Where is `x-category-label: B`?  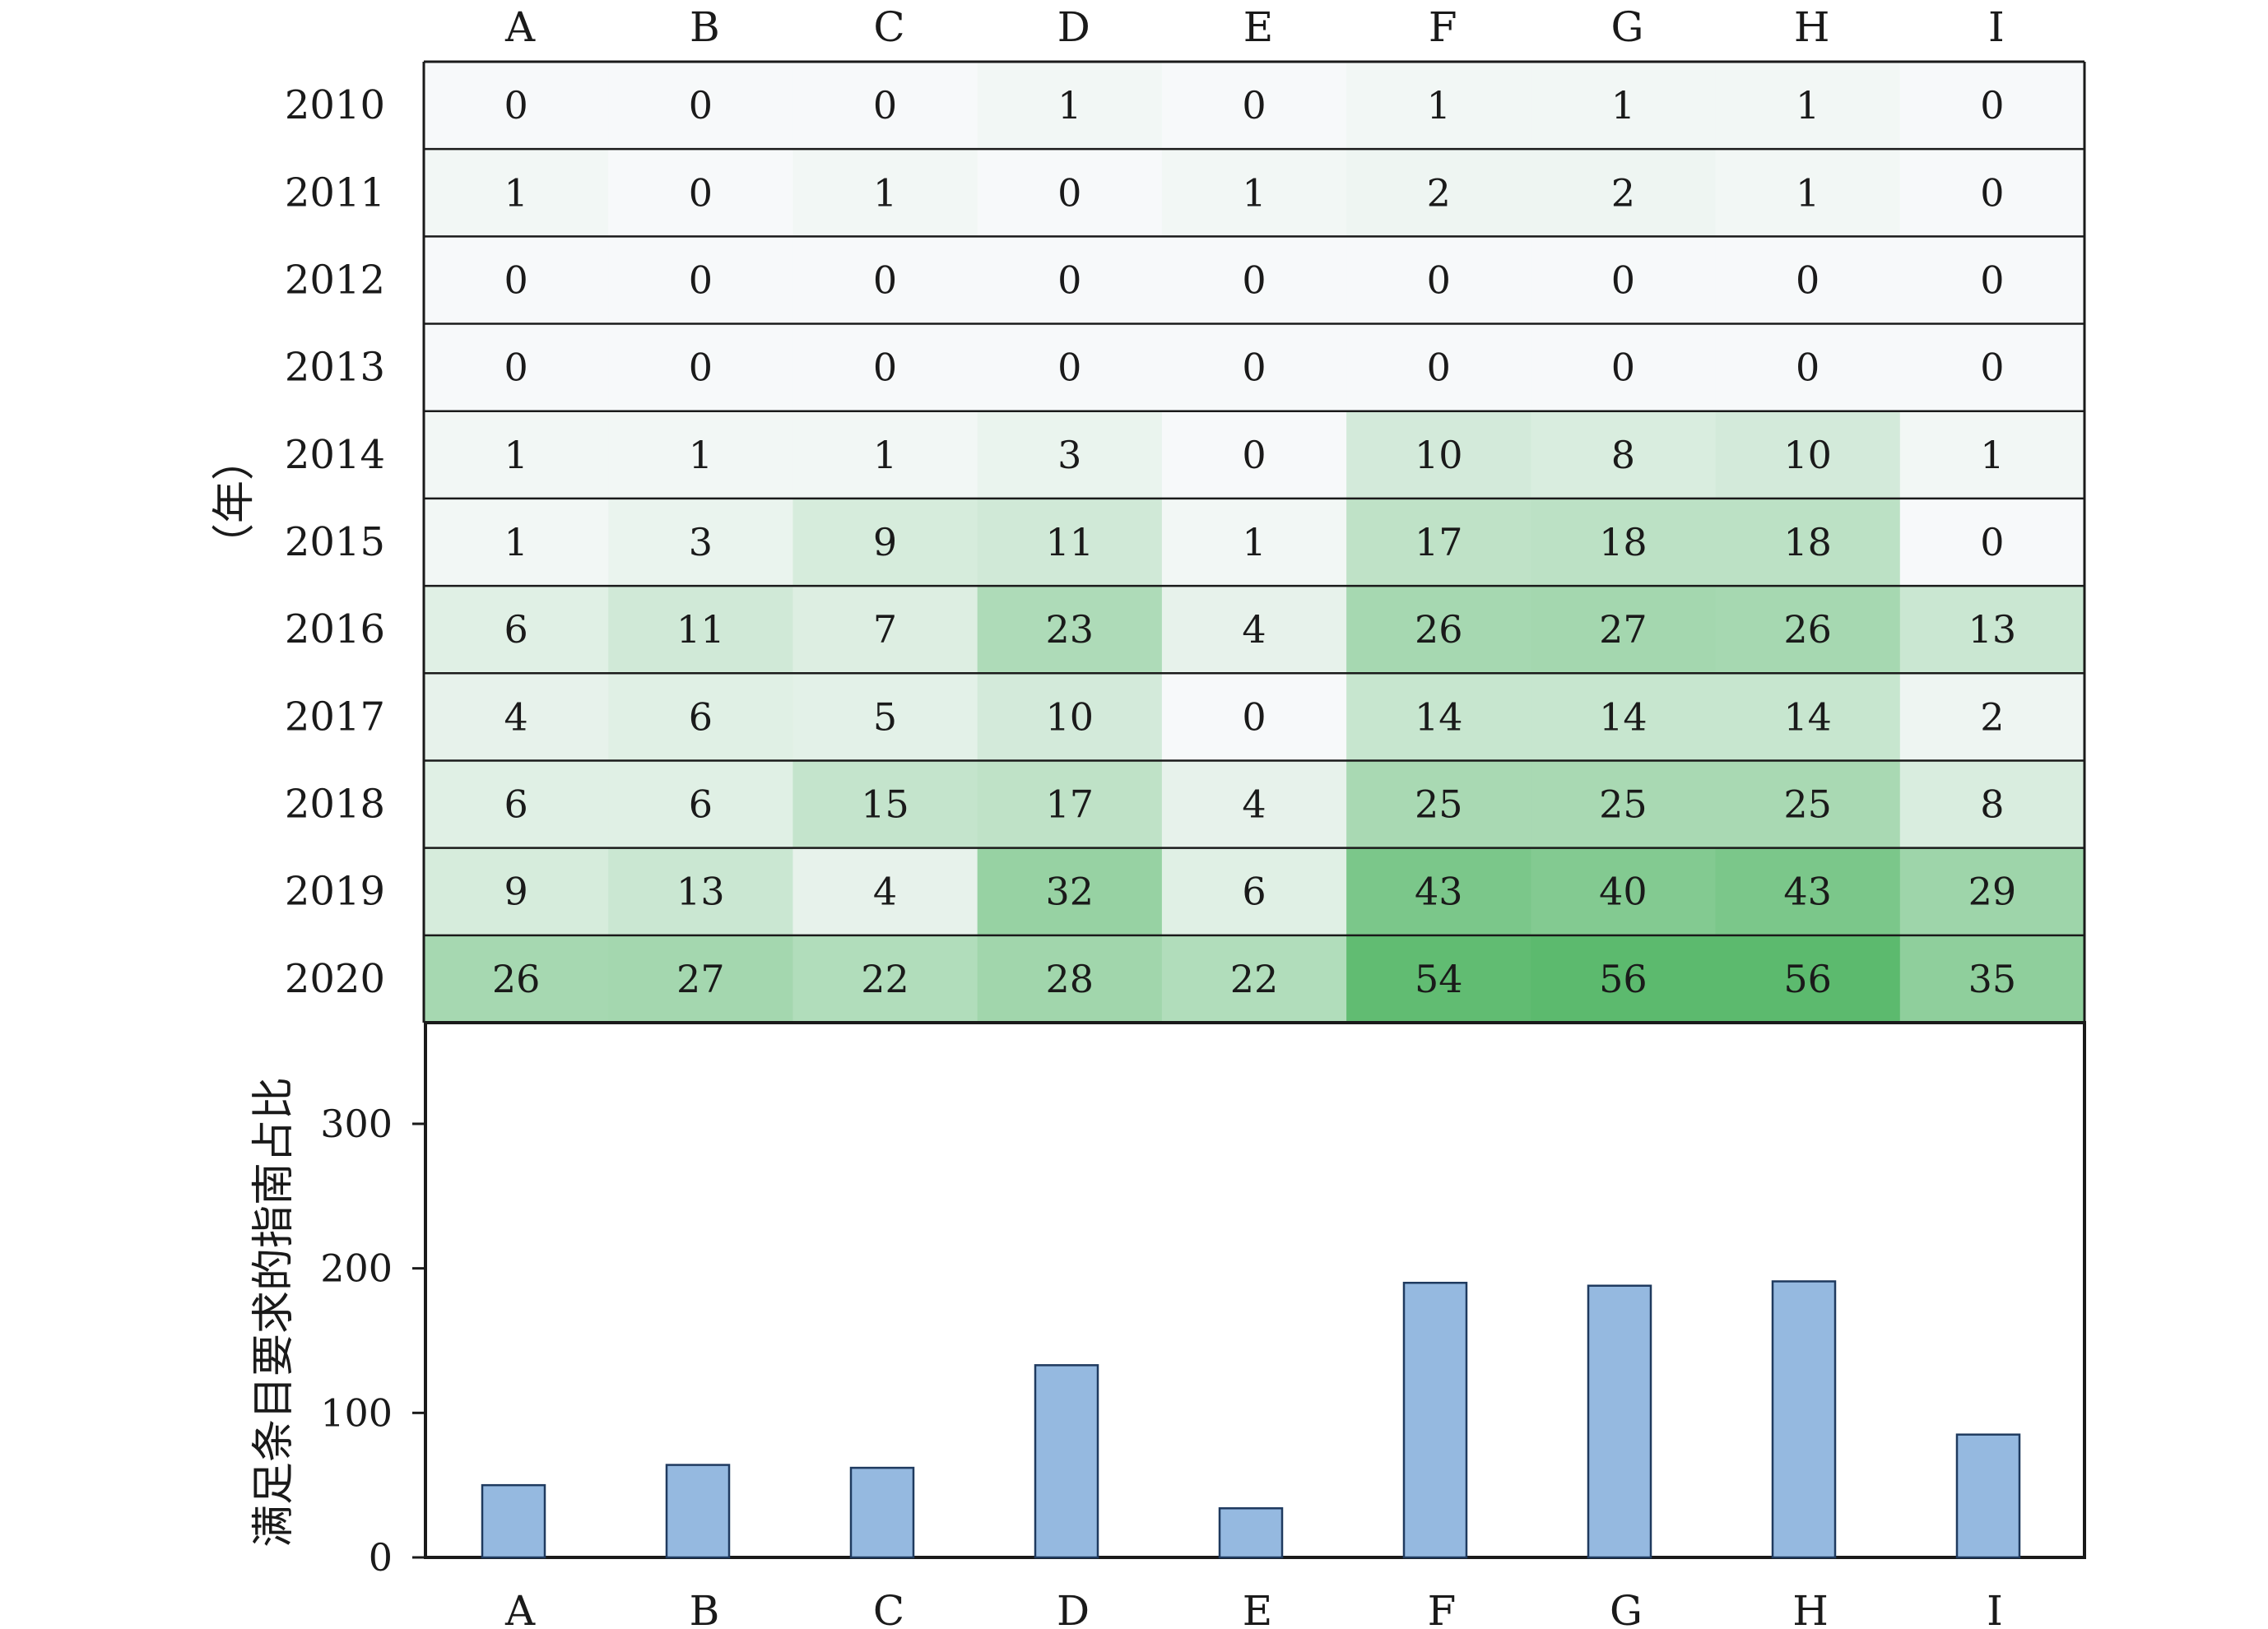 x-category-label: B is located at coordinates (705, 1608).